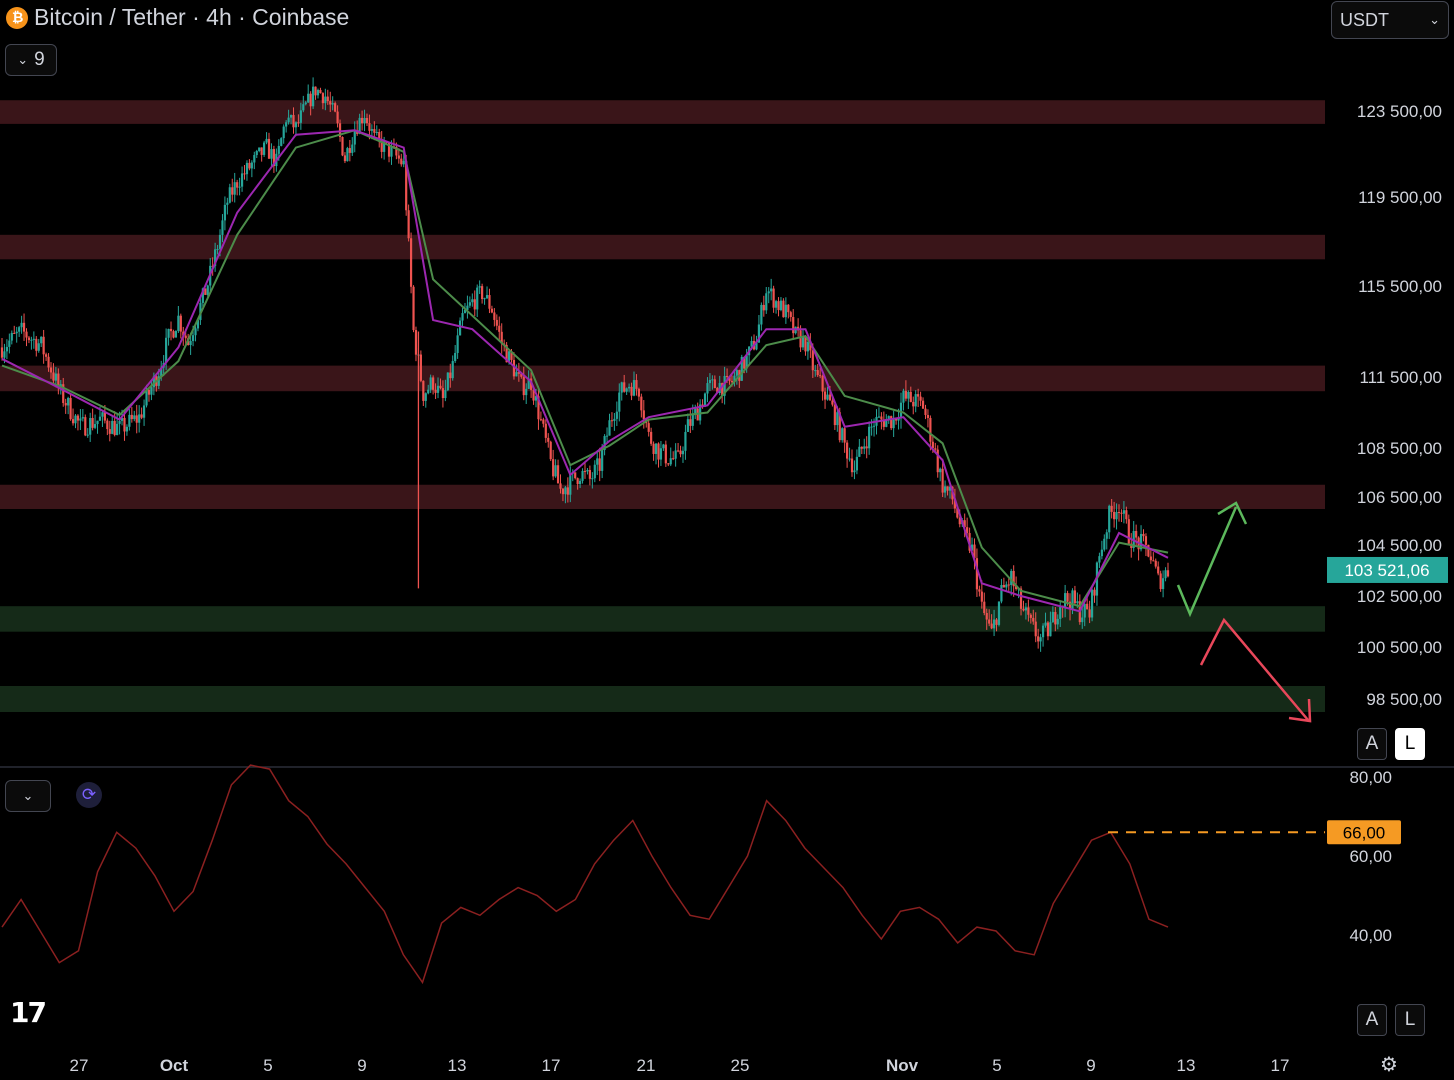 Image resolution: width=1454 pixels, height=1080 pixels. I want to click on tradingview-logo: 17, so click(28, 1012).